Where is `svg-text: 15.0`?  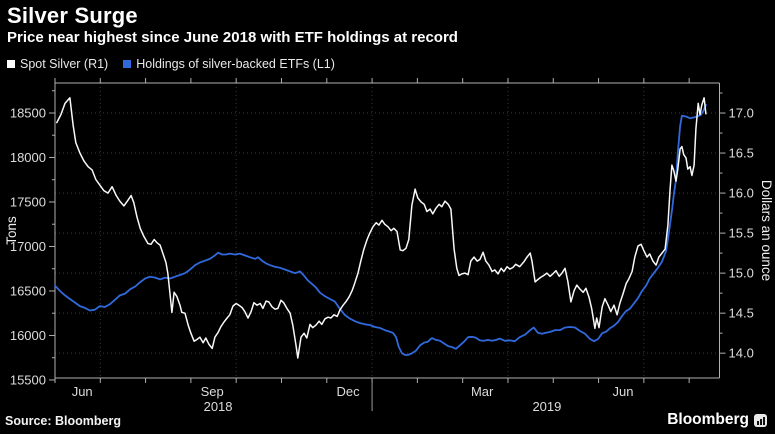 svg-text: 15.0 is located at coordinates (741, 273).